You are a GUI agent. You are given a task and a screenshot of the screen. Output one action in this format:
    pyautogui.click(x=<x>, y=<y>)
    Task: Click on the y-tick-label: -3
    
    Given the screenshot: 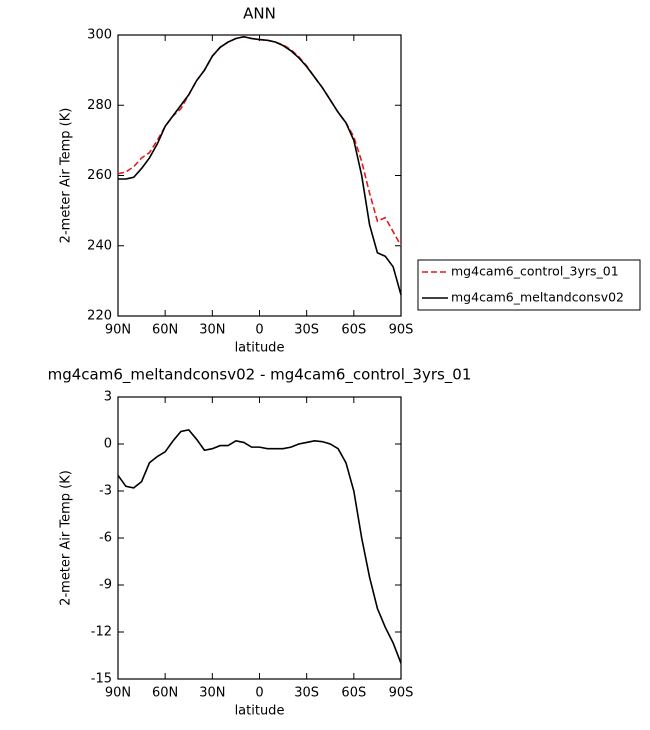 What is the action you would take?
    pyautogui.click(x=105, y=491)
    